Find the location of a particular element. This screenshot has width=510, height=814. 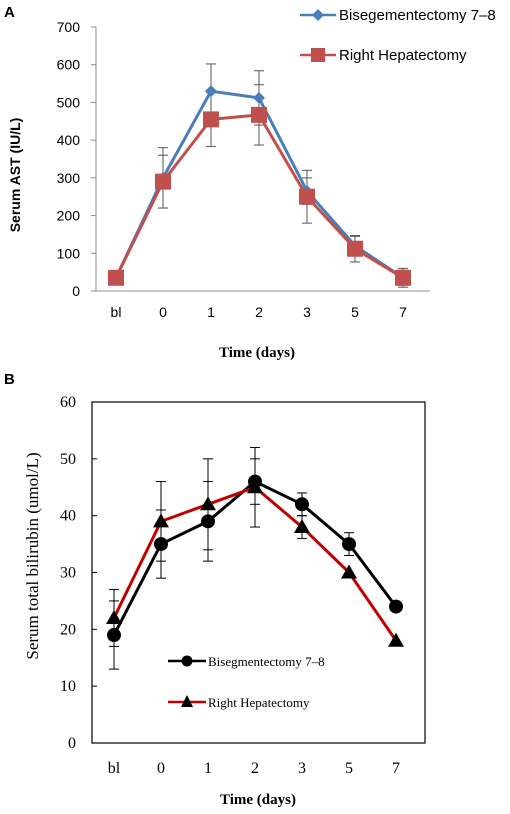

errorbars-b is located at coordinates (231, 558).